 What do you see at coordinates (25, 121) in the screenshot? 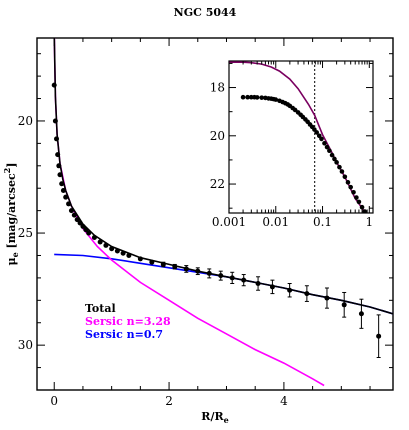
I see `main-y-tick-label: 20` at bounding box center [25, 121].